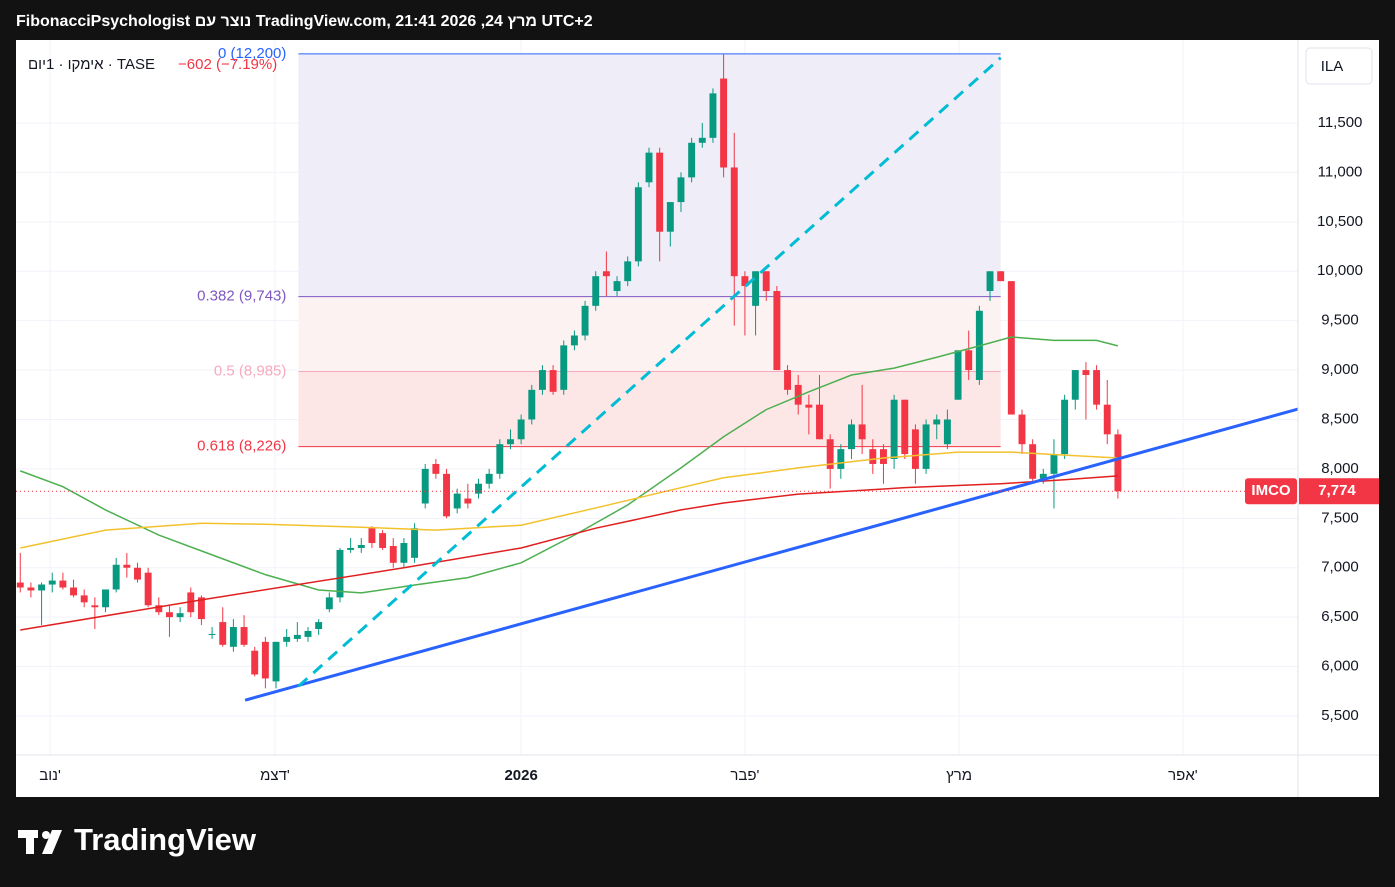 This screenshot has width=1395, height=887. What do you see at coordinates (1340, 418) in the screenshot?
I see `y-tick-label: 8,500` at bounding box center [1340, 418].